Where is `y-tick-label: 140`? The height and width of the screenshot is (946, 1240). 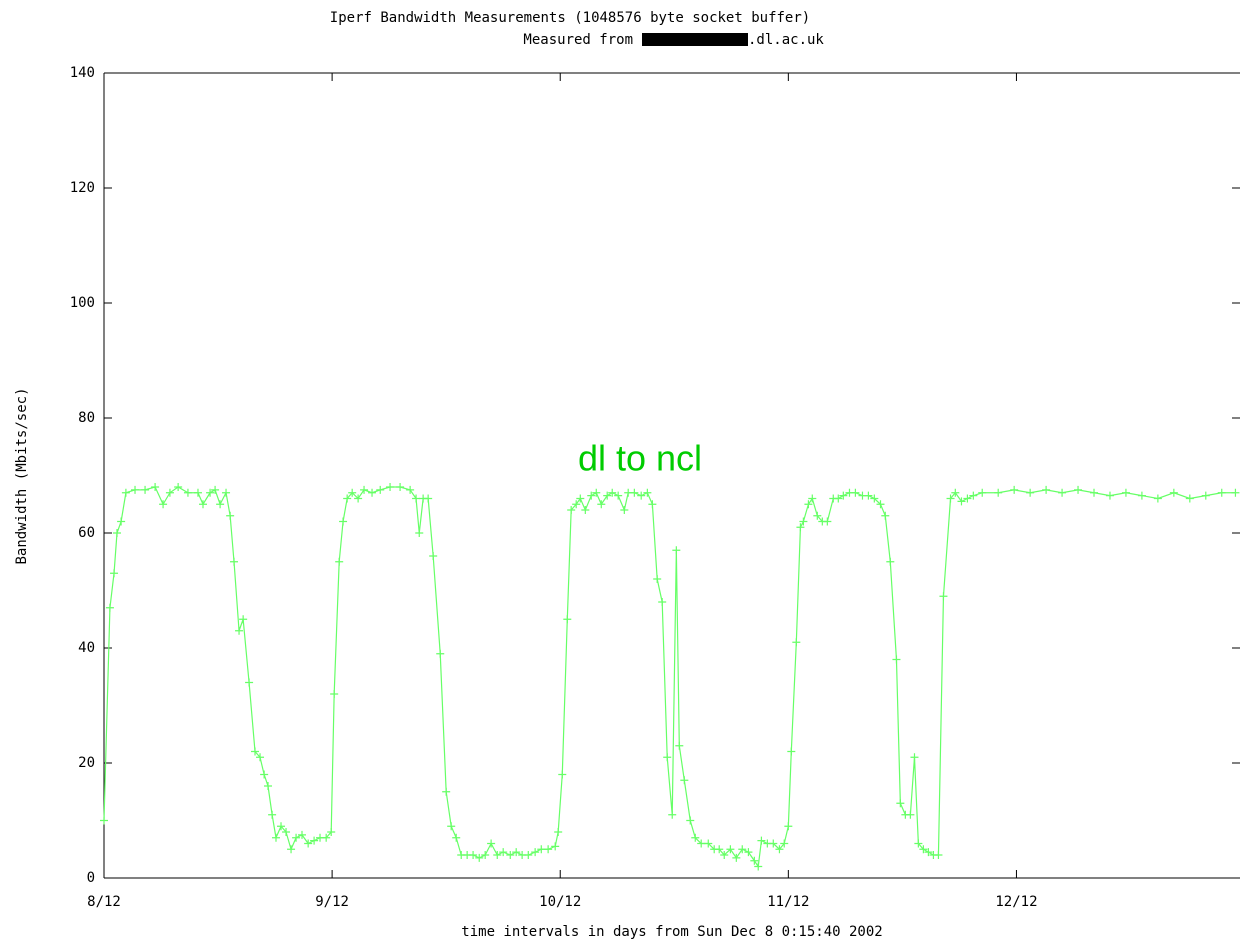 y-tick-label: 140 is located at coordinates (82, 73).